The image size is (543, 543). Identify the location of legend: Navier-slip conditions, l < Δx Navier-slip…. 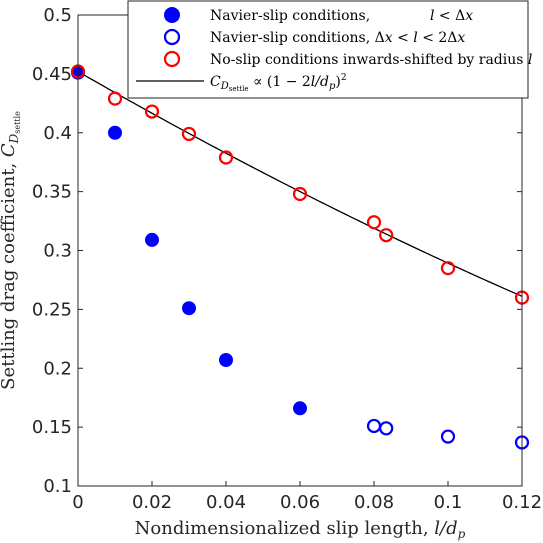
(329, 49).